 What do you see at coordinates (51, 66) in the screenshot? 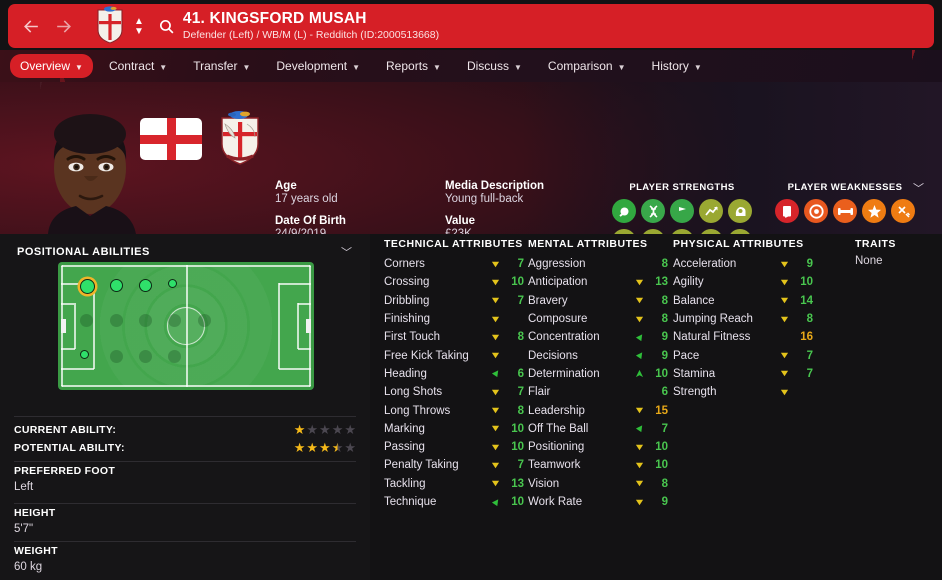
I see `tab-overview: Overview ▼` at bounding box center [51, 66].